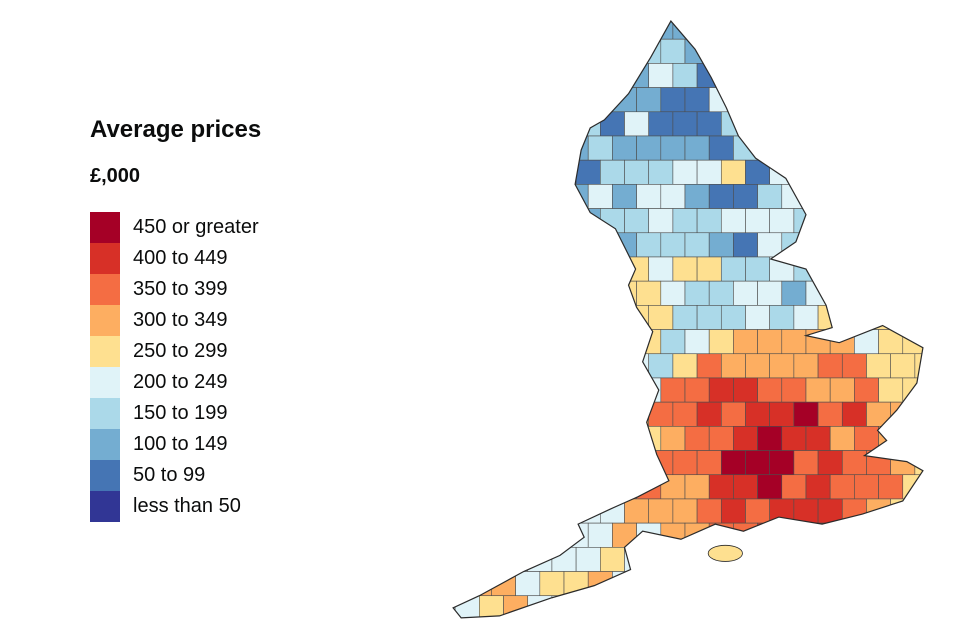  What do you see at coordinates (187, 505) in the screenshot?
I see `legend-item-label: less than 50` at bounding box center [187, 505].